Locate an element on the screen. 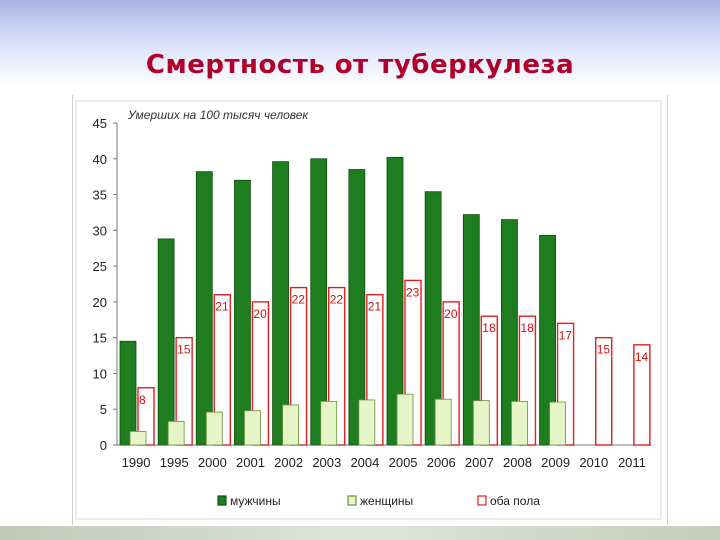  bar-male-2008 is located at coordinates (509, 332).